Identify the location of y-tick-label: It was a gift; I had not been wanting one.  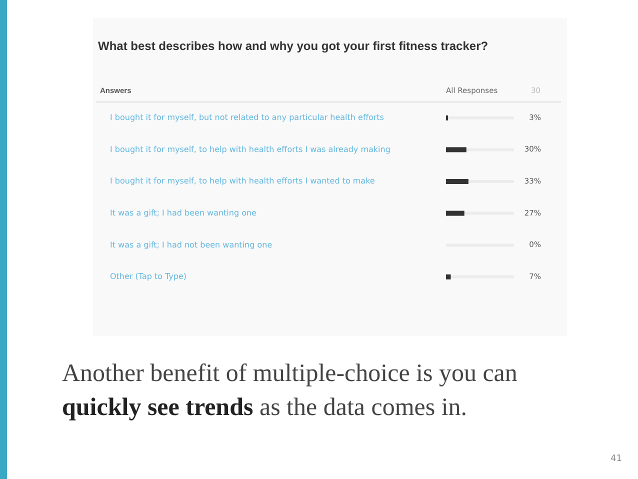
(191, 245).